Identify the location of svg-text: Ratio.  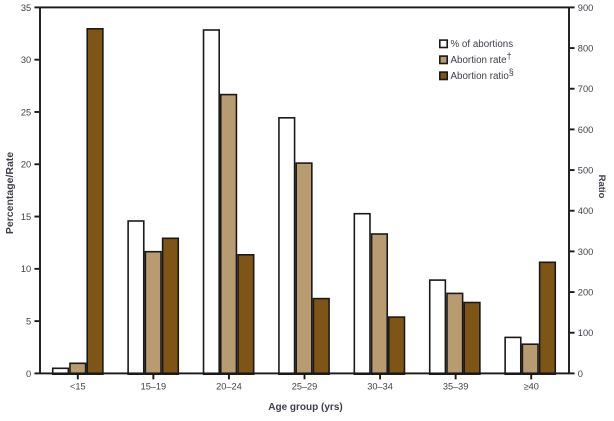
(601, 187).